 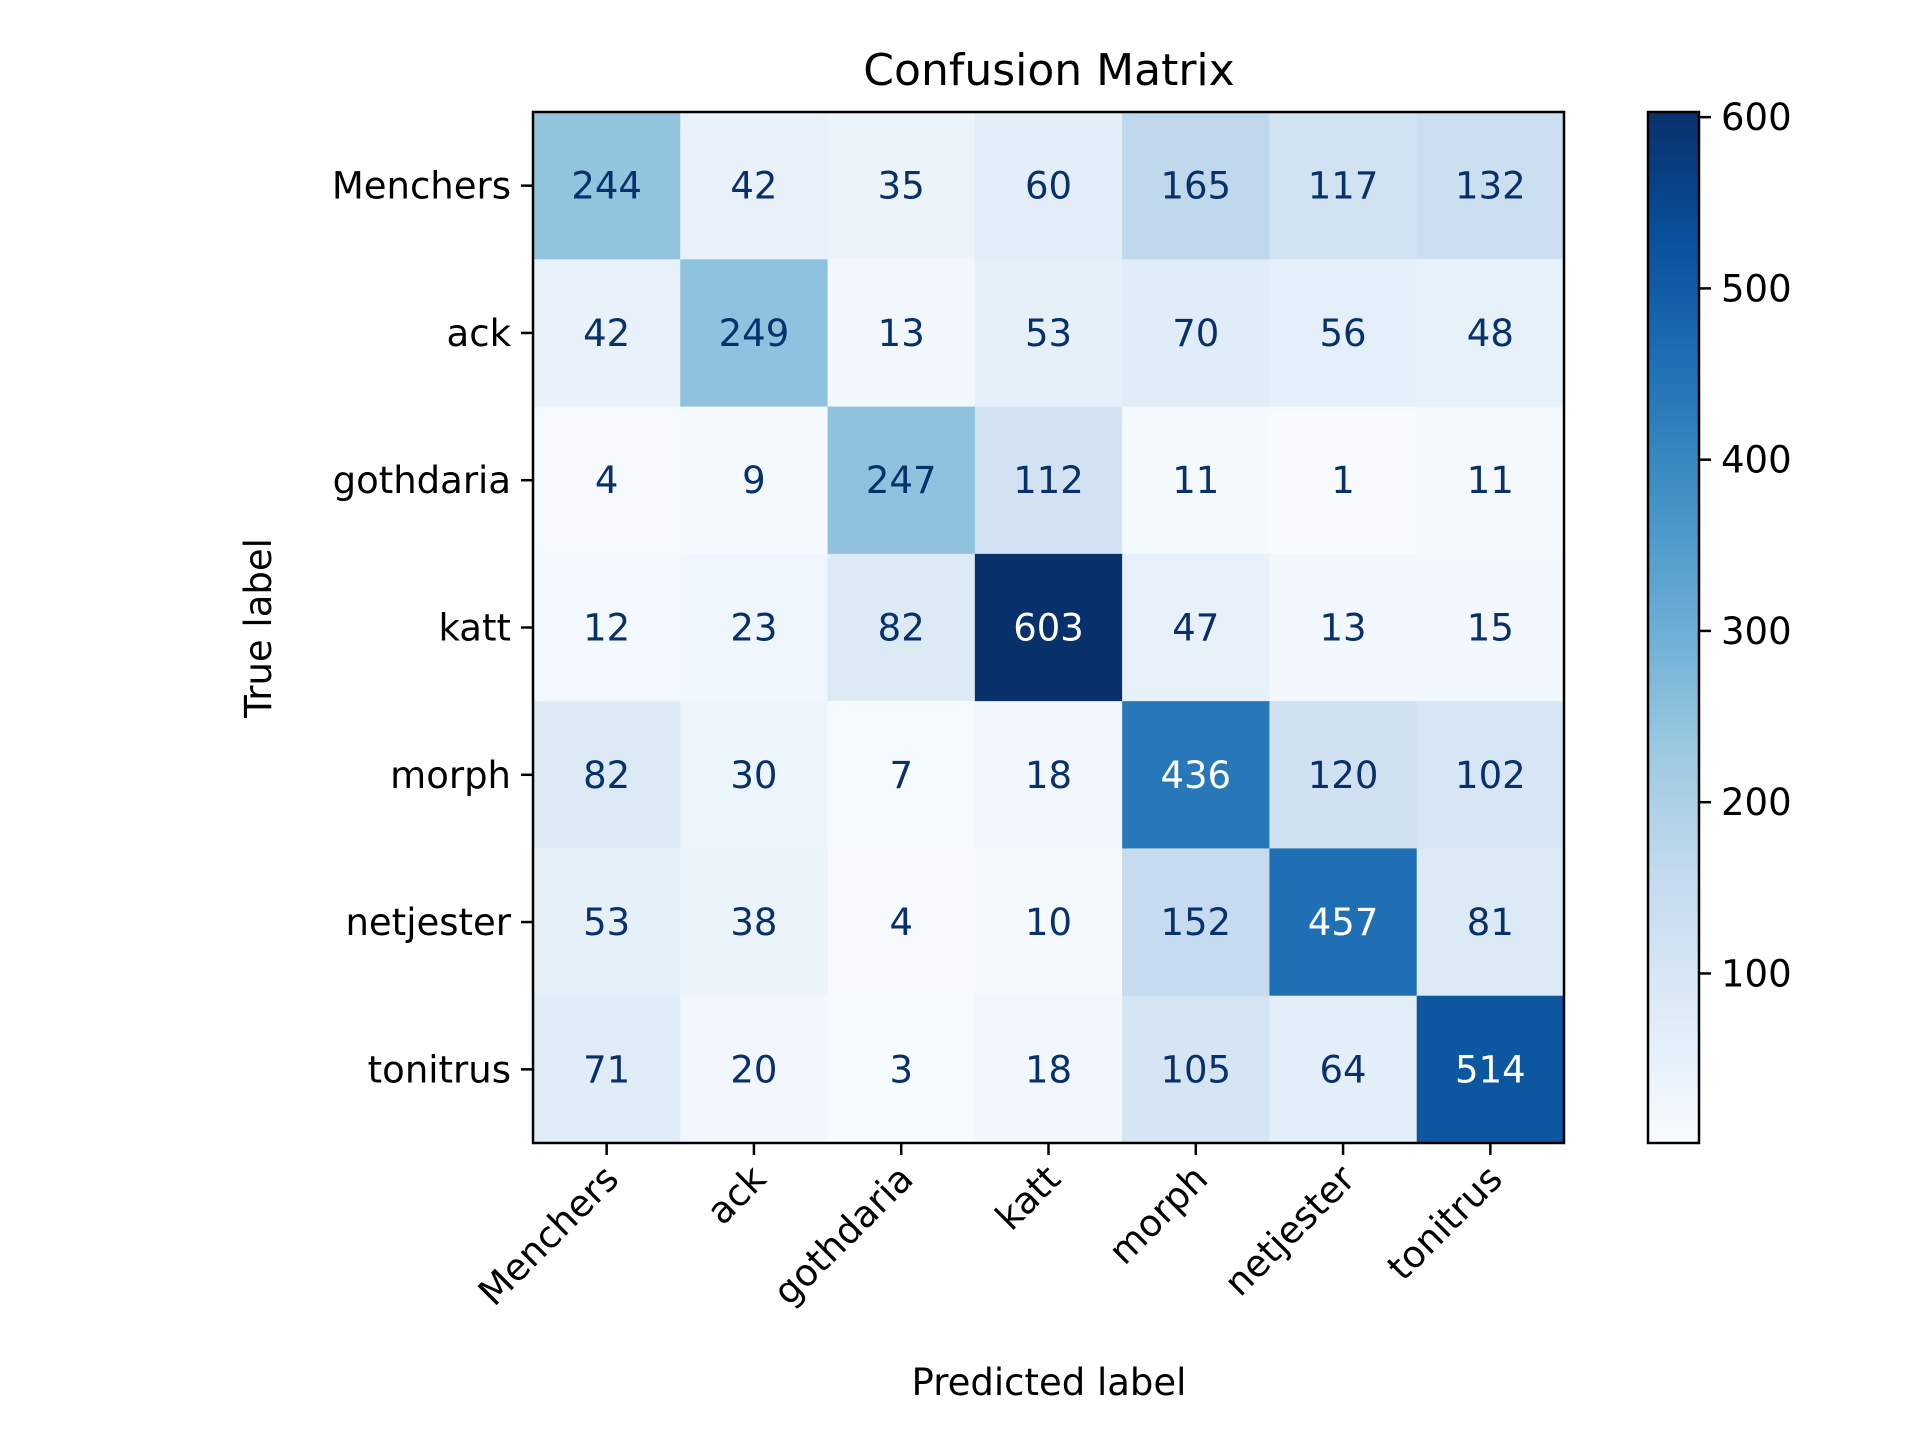 I want to click on colorbar, so click(x=1673, y=627).